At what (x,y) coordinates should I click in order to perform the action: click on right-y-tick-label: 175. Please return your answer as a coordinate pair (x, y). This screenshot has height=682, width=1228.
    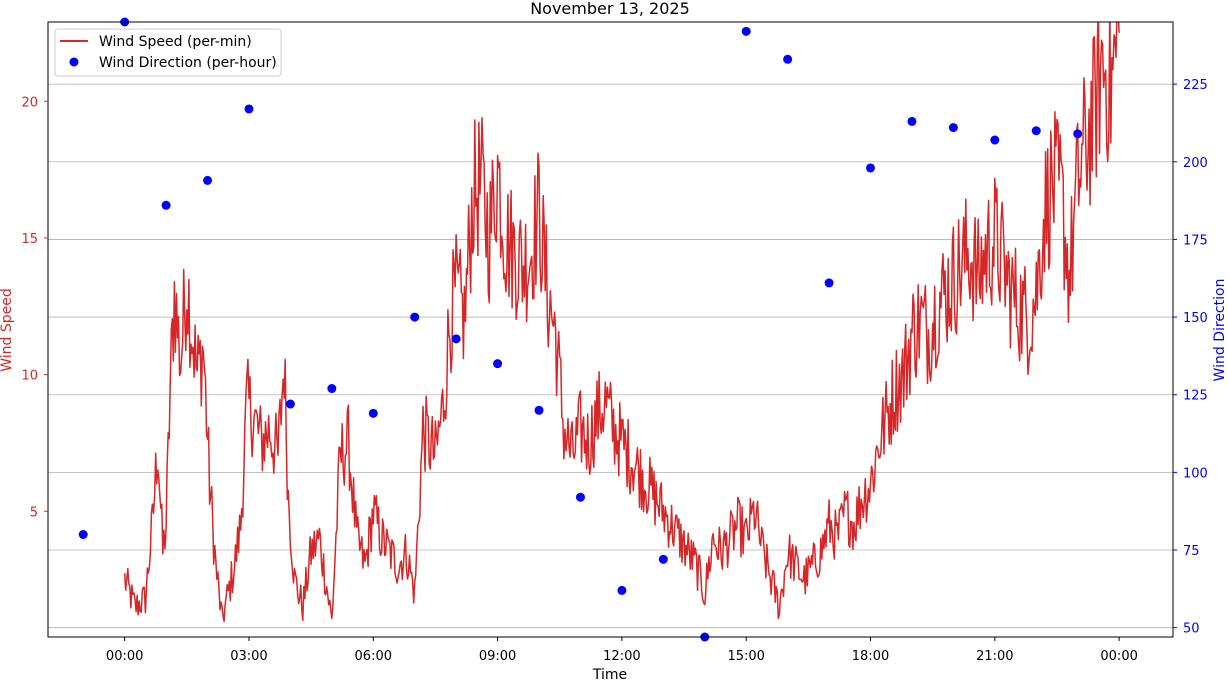
    Looking at the image, I should click on (1195, 240).